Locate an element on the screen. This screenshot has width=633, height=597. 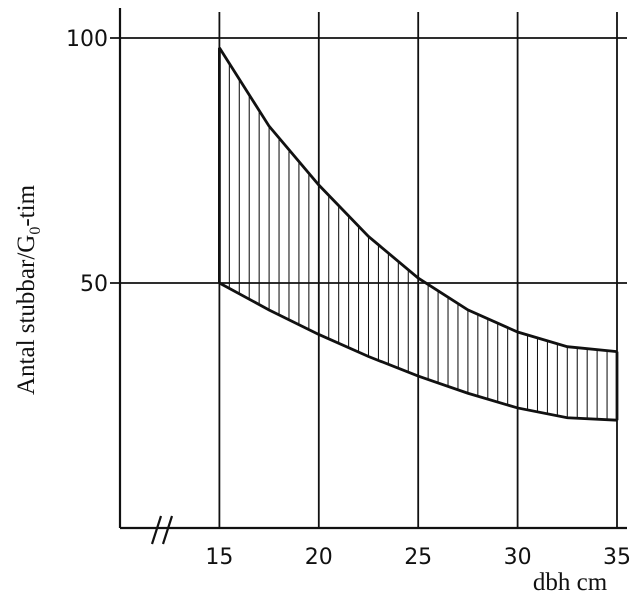
x-axis-break-mark is located at coordinates (162, 530).